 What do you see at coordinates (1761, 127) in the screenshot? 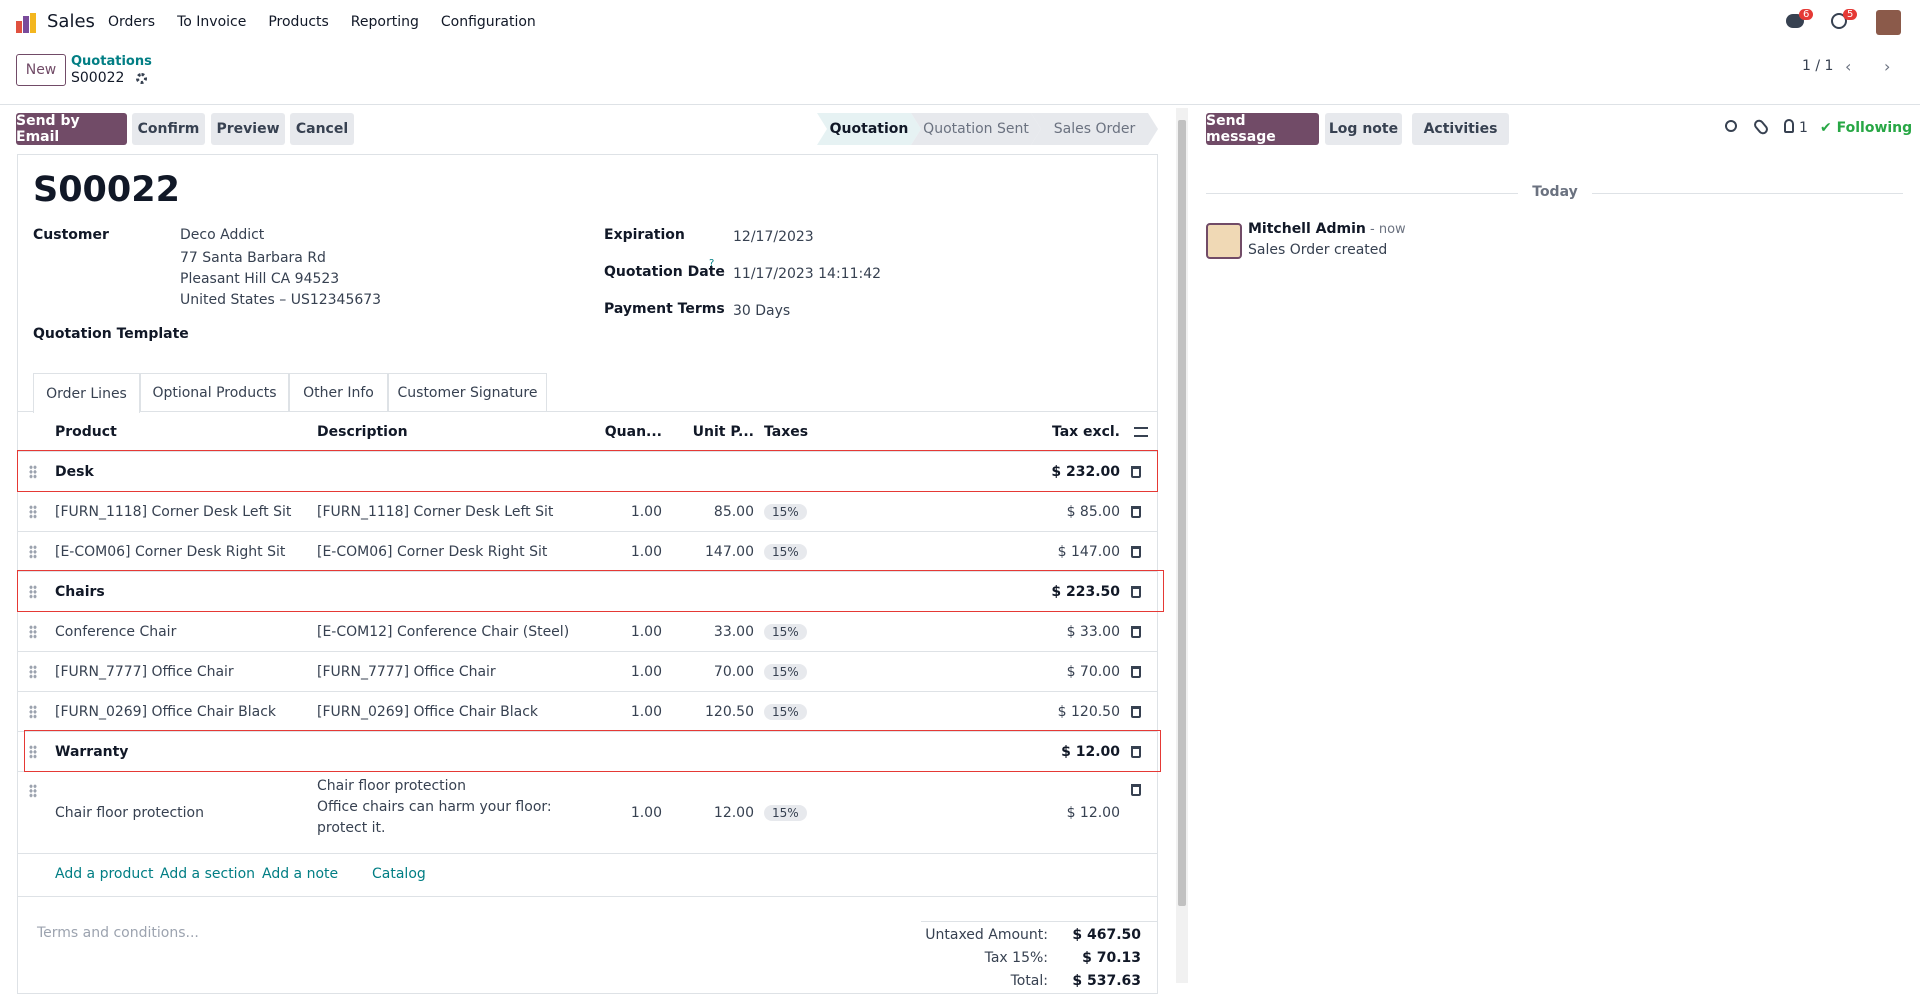
I see `attachment-icon` at bounding box center [1761, 127].